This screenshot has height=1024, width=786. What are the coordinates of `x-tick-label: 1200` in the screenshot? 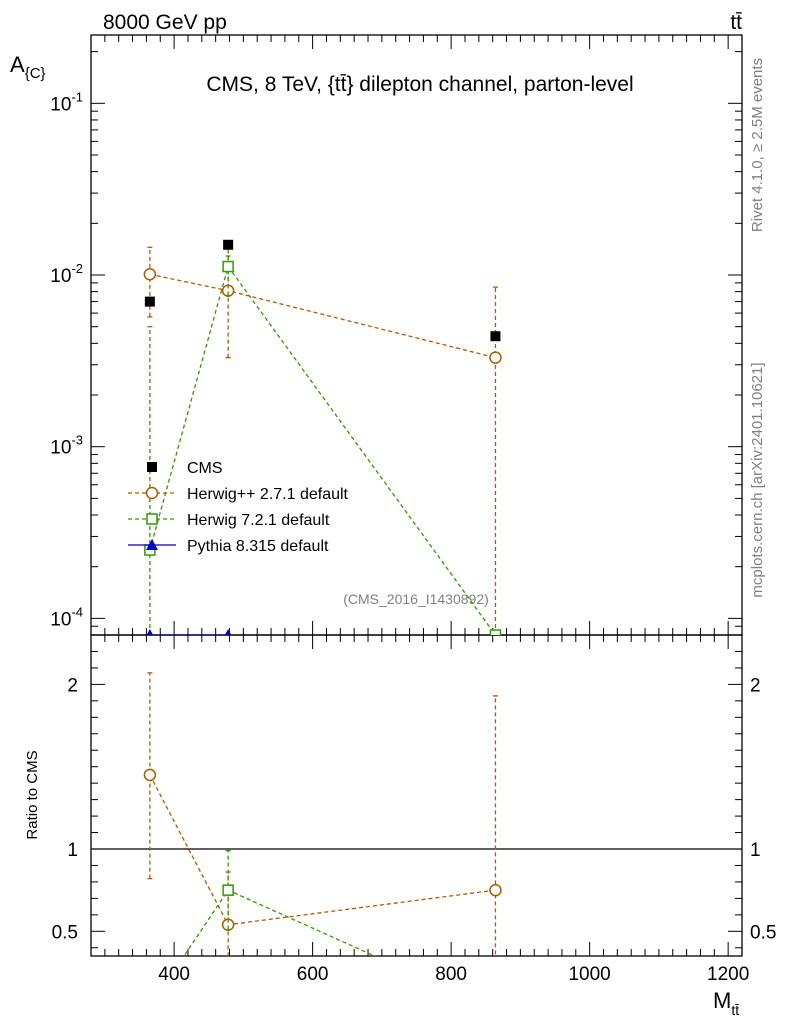 It's located at (728, 974).